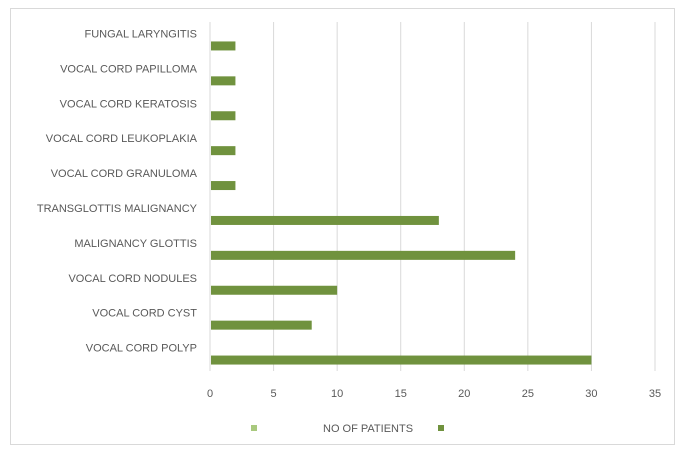 The width and height of the screenshot is (681, 449). I want to click on x-tick-label: 25, so click(528, 394).